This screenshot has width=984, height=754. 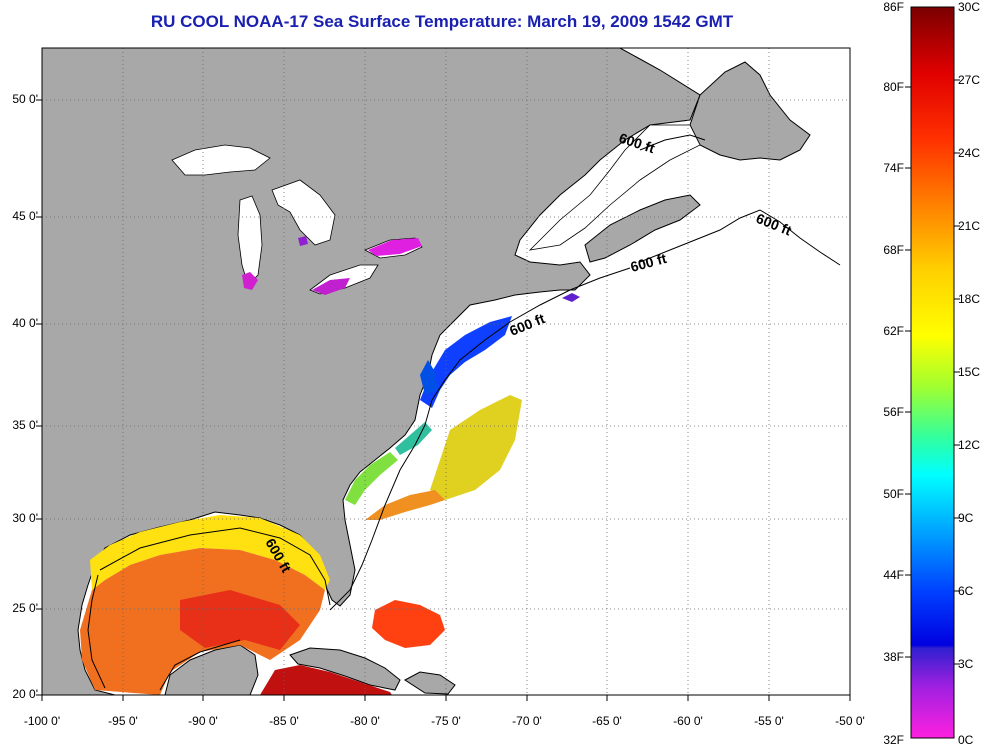 I want to click on sst-caribbean, so click(x=326, y=680).